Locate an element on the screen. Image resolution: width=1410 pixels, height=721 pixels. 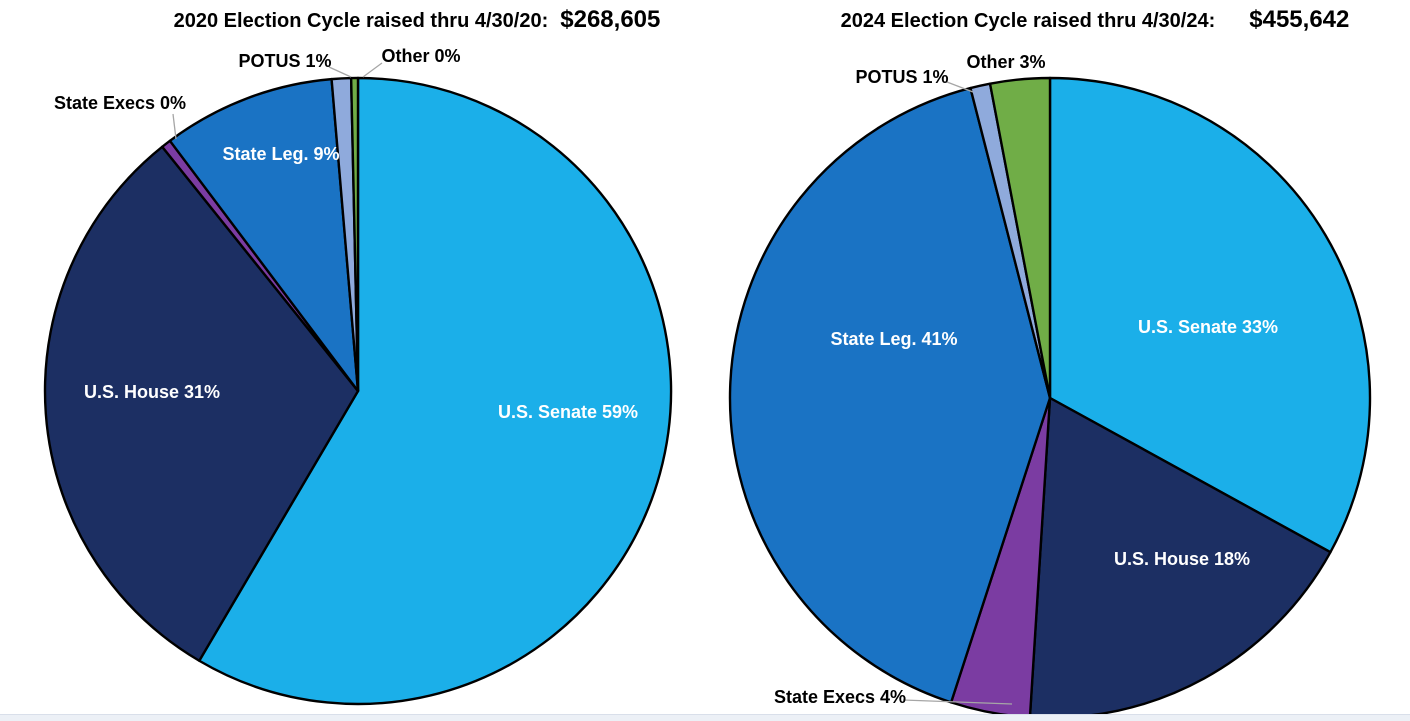
chart-title-2024-text: 2024 Election Cycle raised thru 4/30/24: is located at coordinates (1028, 21).